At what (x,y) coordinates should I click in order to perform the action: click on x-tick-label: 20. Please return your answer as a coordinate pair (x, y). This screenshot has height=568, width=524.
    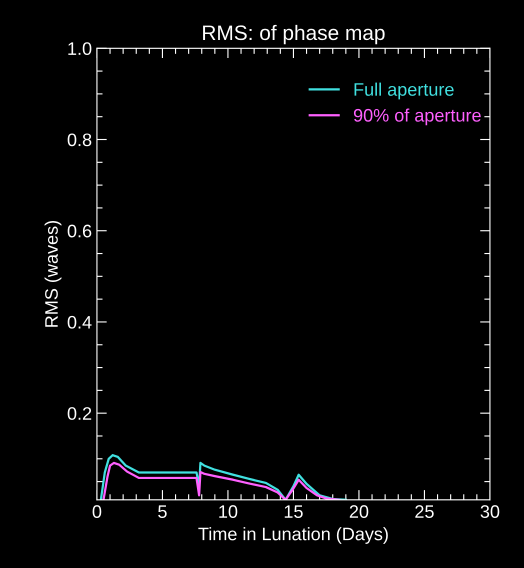
    Looking at the image, I should click on (359, 511).